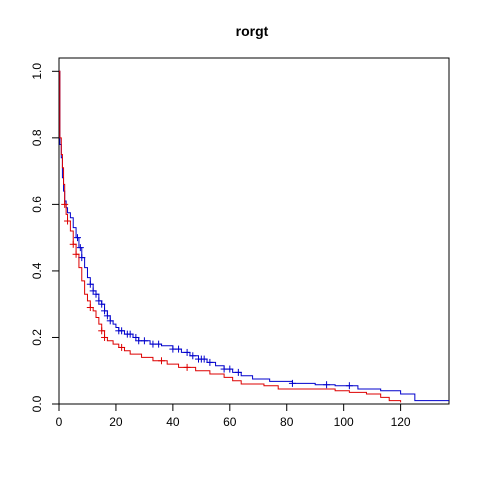 The image size is (480, 480). What do you see at coordinates (37, 204) in the screenshot?
I see `y-tick-label: 0.6` at bounding box center [37, 204].